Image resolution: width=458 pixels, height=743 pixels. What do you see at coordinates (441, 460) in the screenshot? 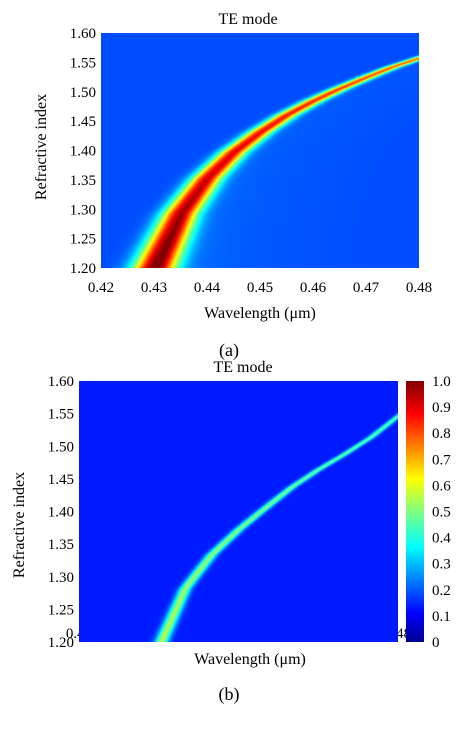
I see `colorbar-tick-label: 0.7` at bounding box center [441, 460].